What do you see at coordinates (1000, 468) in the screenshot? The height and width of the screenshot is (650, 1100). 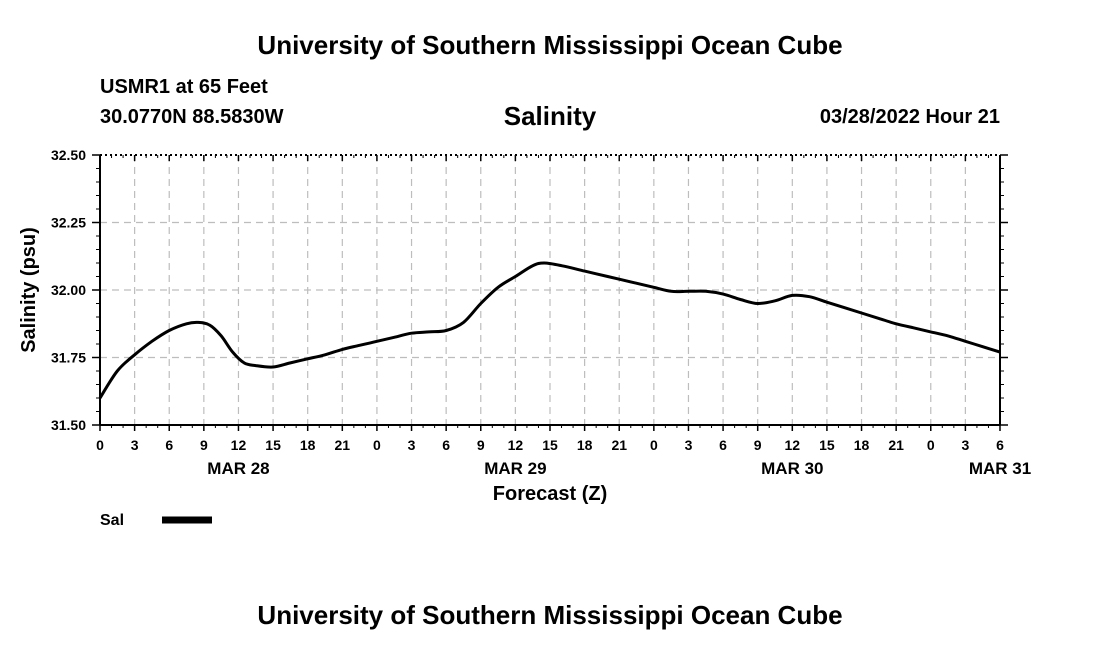 I see `date-label: MAR 31` at bounding box center [1000, 468].